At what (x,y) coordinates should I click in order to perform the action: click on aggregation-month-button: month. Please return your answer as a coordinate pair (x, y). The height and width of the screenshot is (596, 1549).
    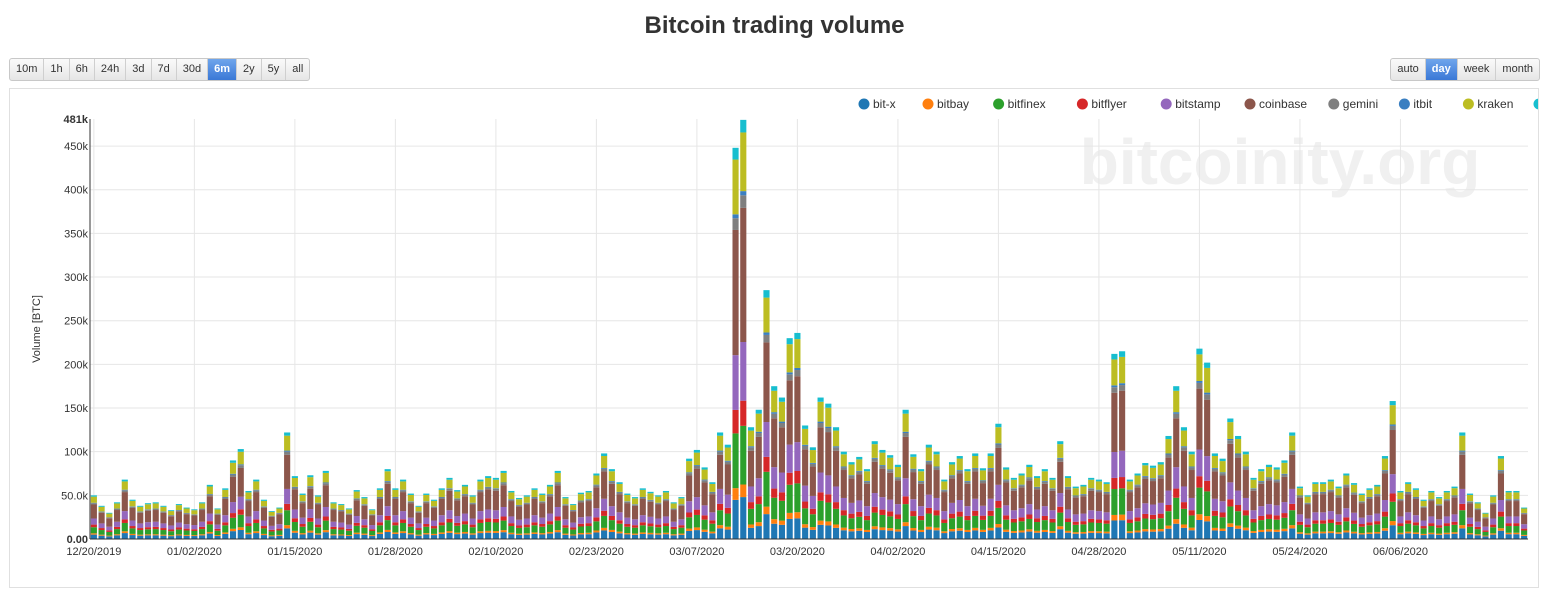
    Looking at the image, I should click on (1517, 69).